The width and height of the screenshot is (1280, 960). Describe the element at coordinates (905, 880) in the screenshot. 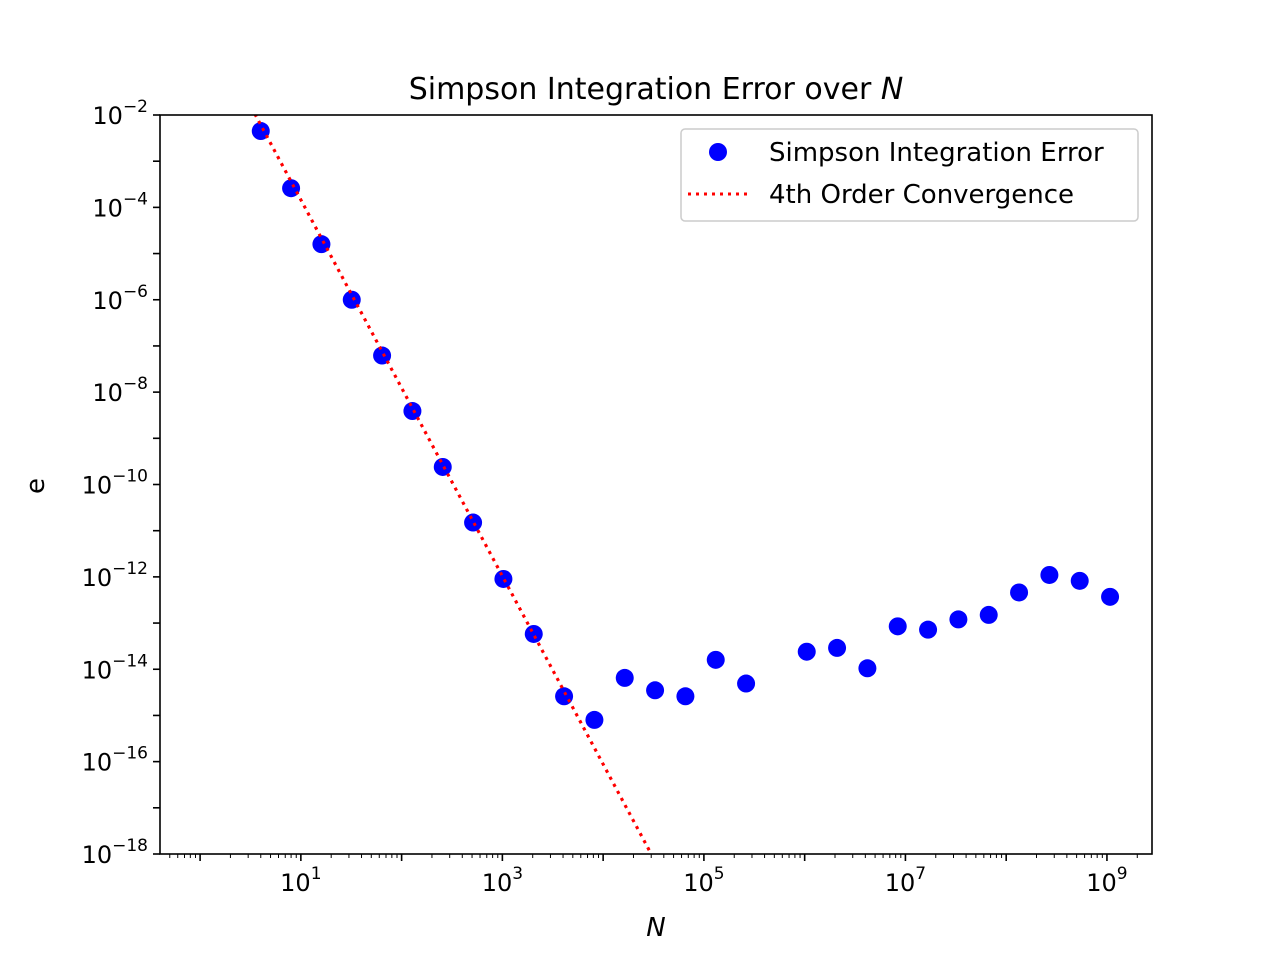

I see `x-tick-label: 10⁷` at that location.